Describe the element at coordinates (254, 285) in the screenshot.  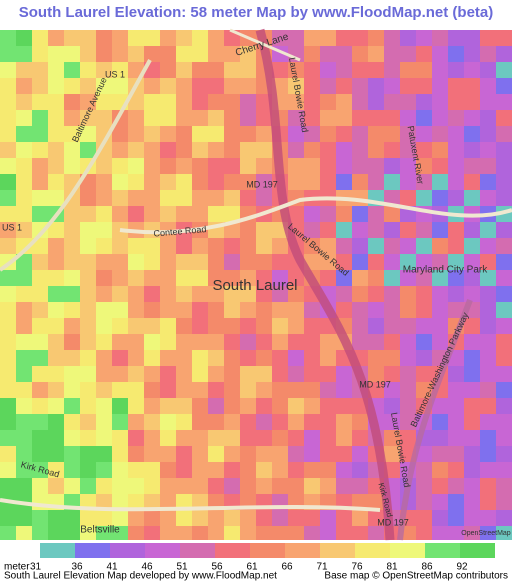
I see `map-label: South Laurel` at that location.